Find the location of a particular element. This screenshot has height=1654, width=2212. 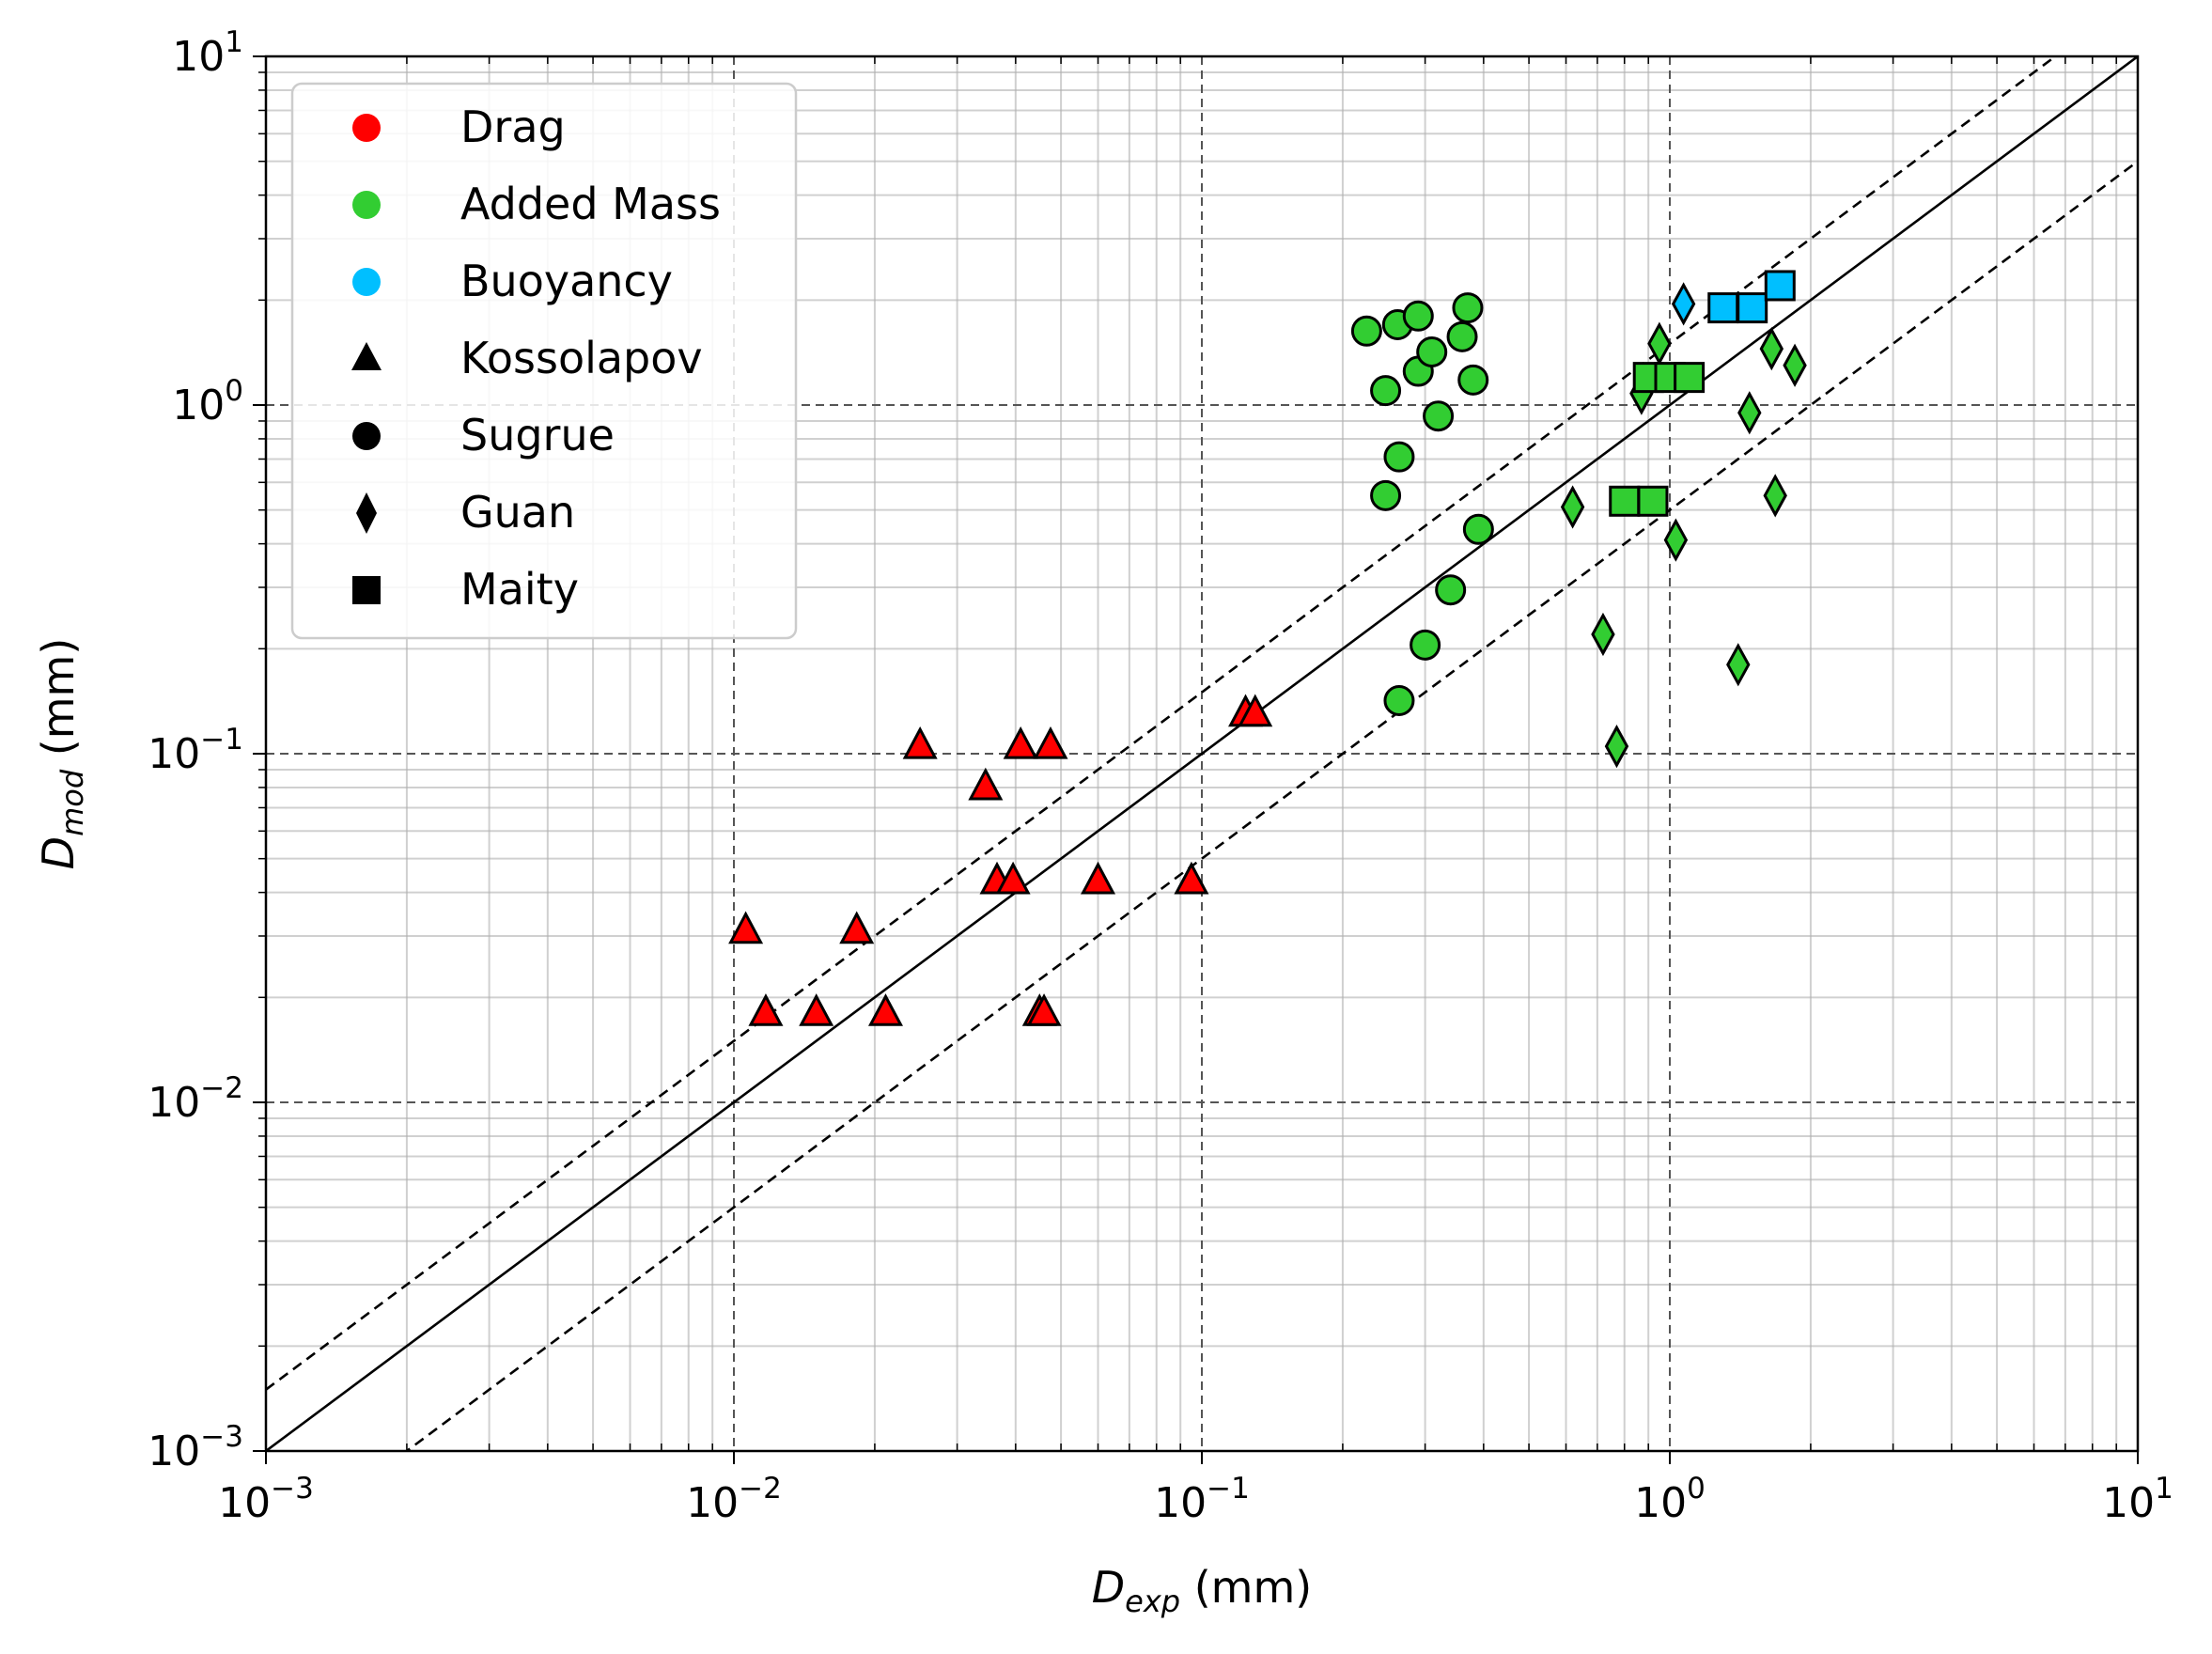

y-tick-labels: 10⁻³ 10⁻² 10⁻¹ 10⁰ 10¹ is located at coordinates (195, 750).